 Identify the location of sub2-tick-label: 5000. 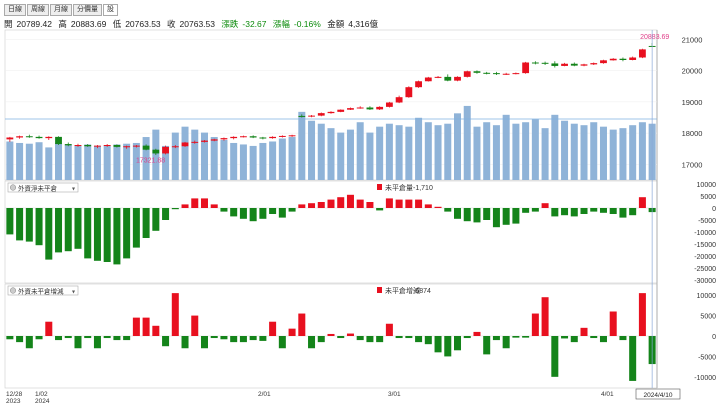
(708, 197).